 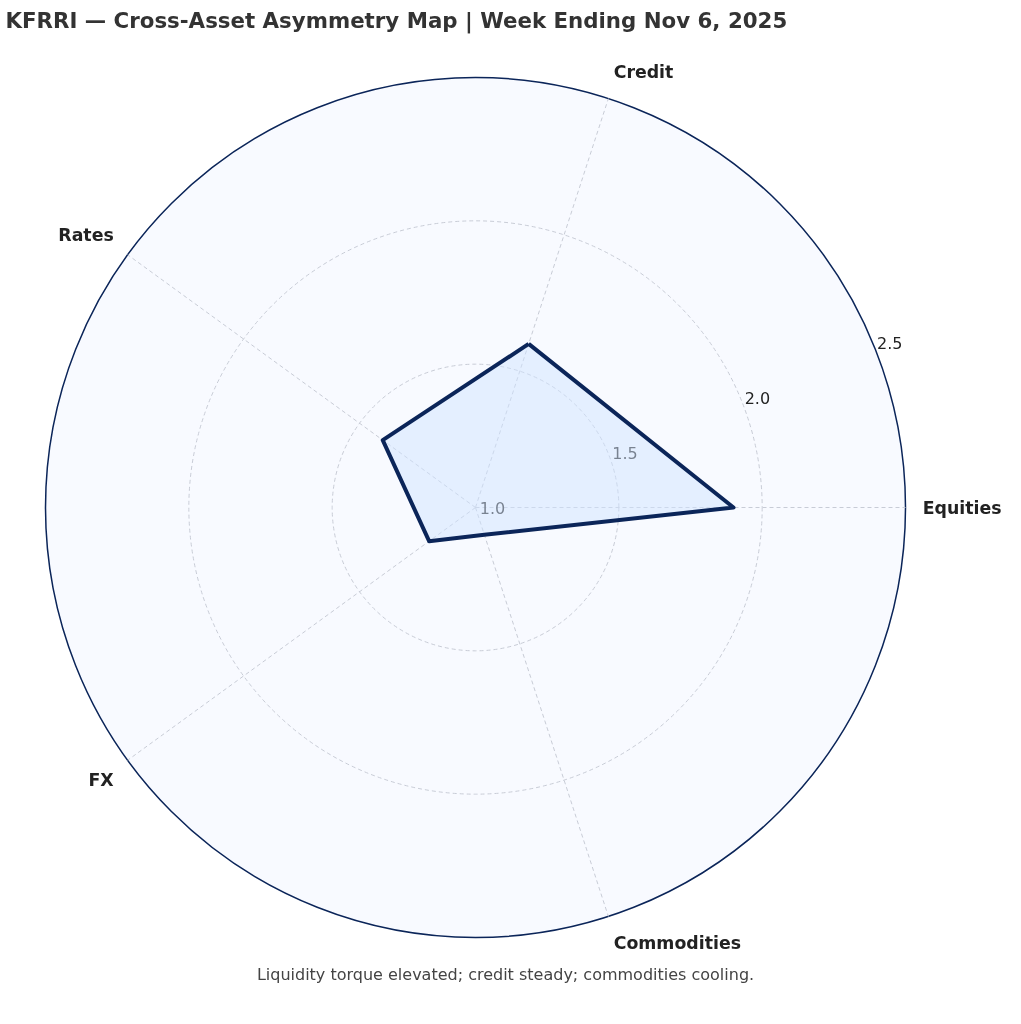 I want to click on y-tick-label: 2.0, so click(x=757, y=398).